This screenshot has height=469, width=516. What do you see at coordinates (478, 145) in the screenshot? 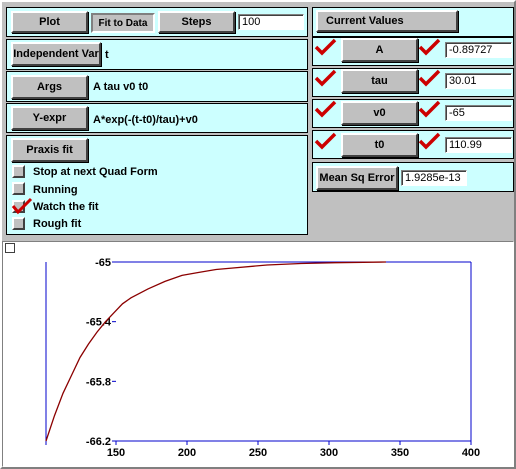
I see `param-t0-value: 110.99` at bounding box center [478, 145].